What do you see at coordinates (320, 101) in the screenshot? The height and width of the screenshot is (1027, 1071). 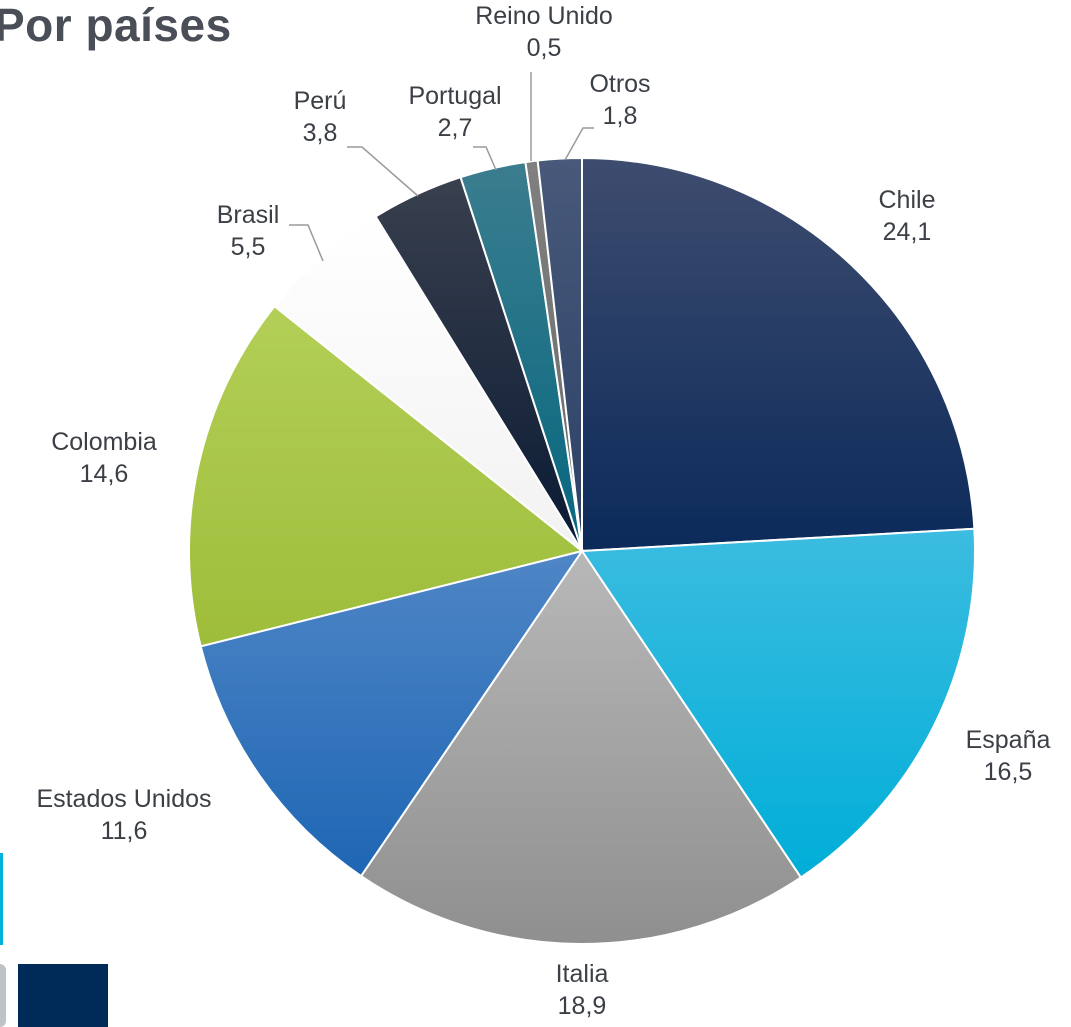 I see `slice-name-label: Perú` at bounding box center [320, 101].